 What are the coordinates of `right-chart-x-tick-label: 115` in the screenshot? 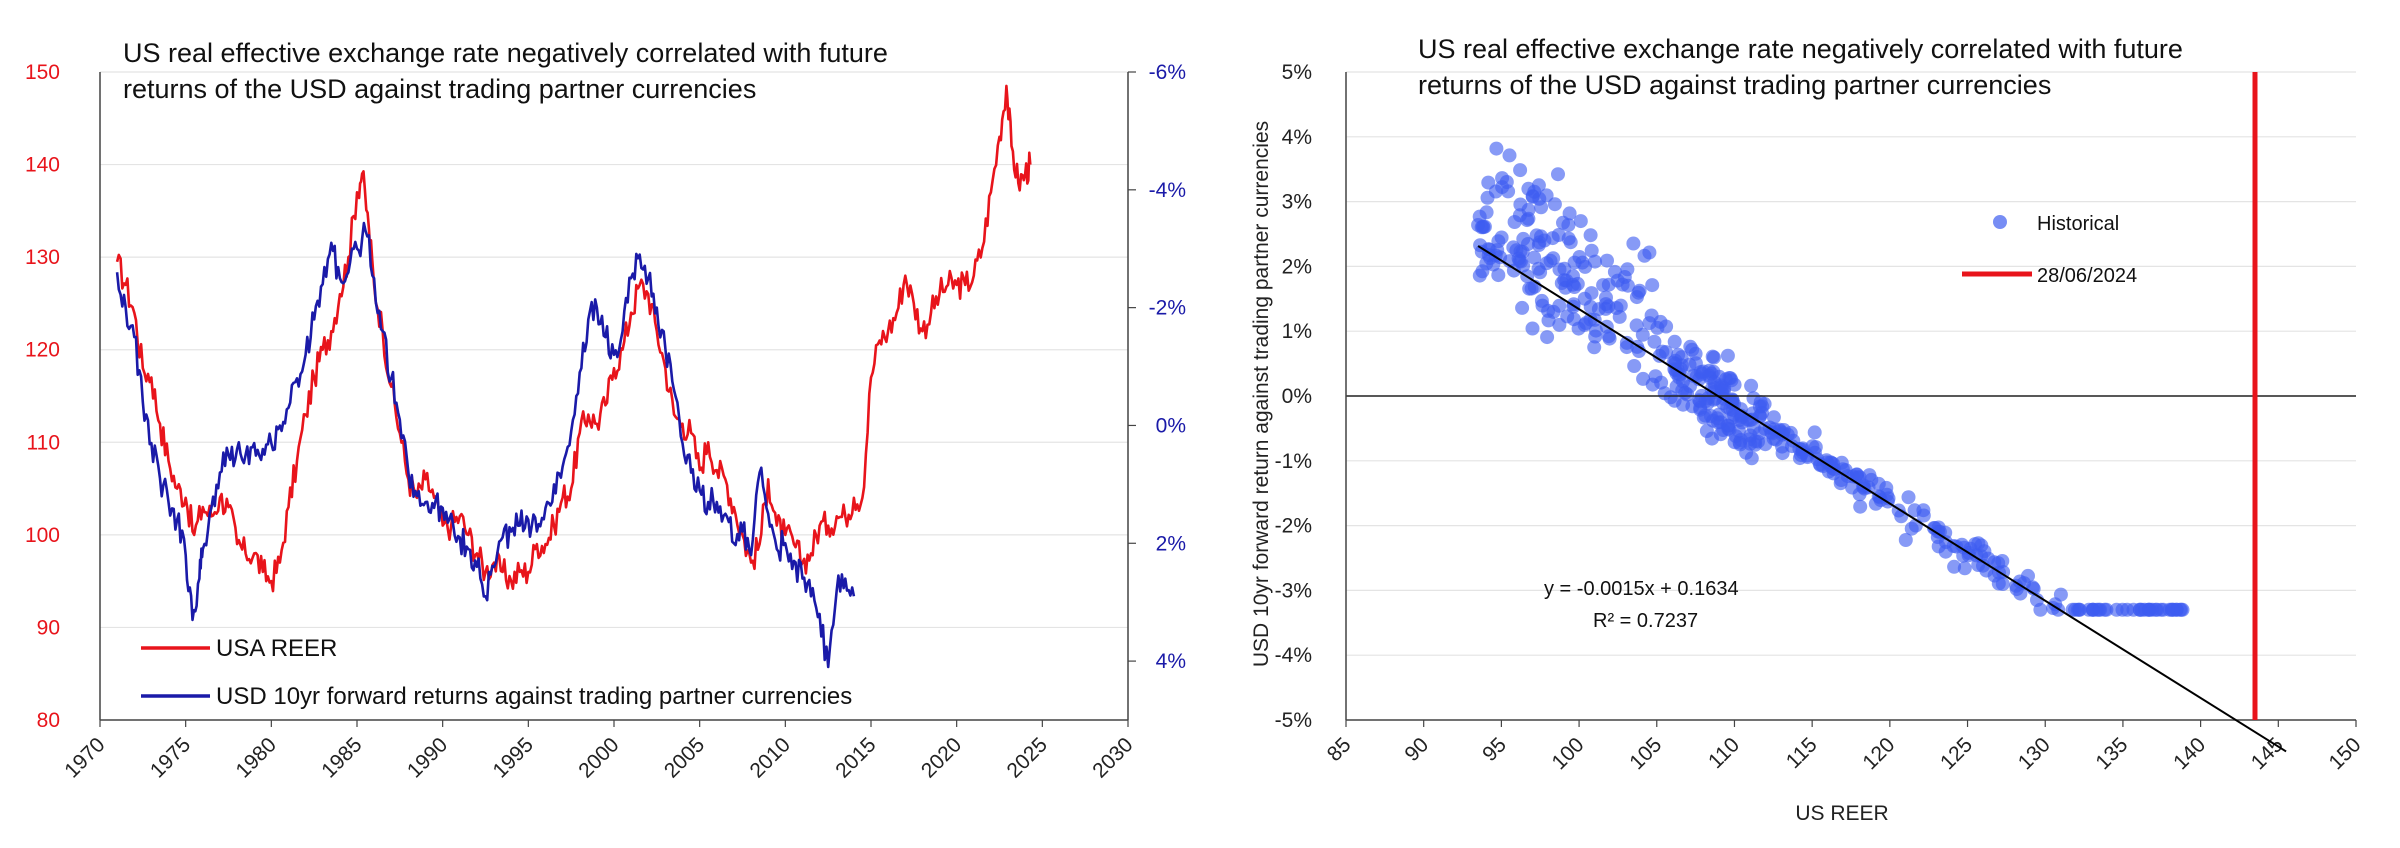 It's located at (1802, 753).